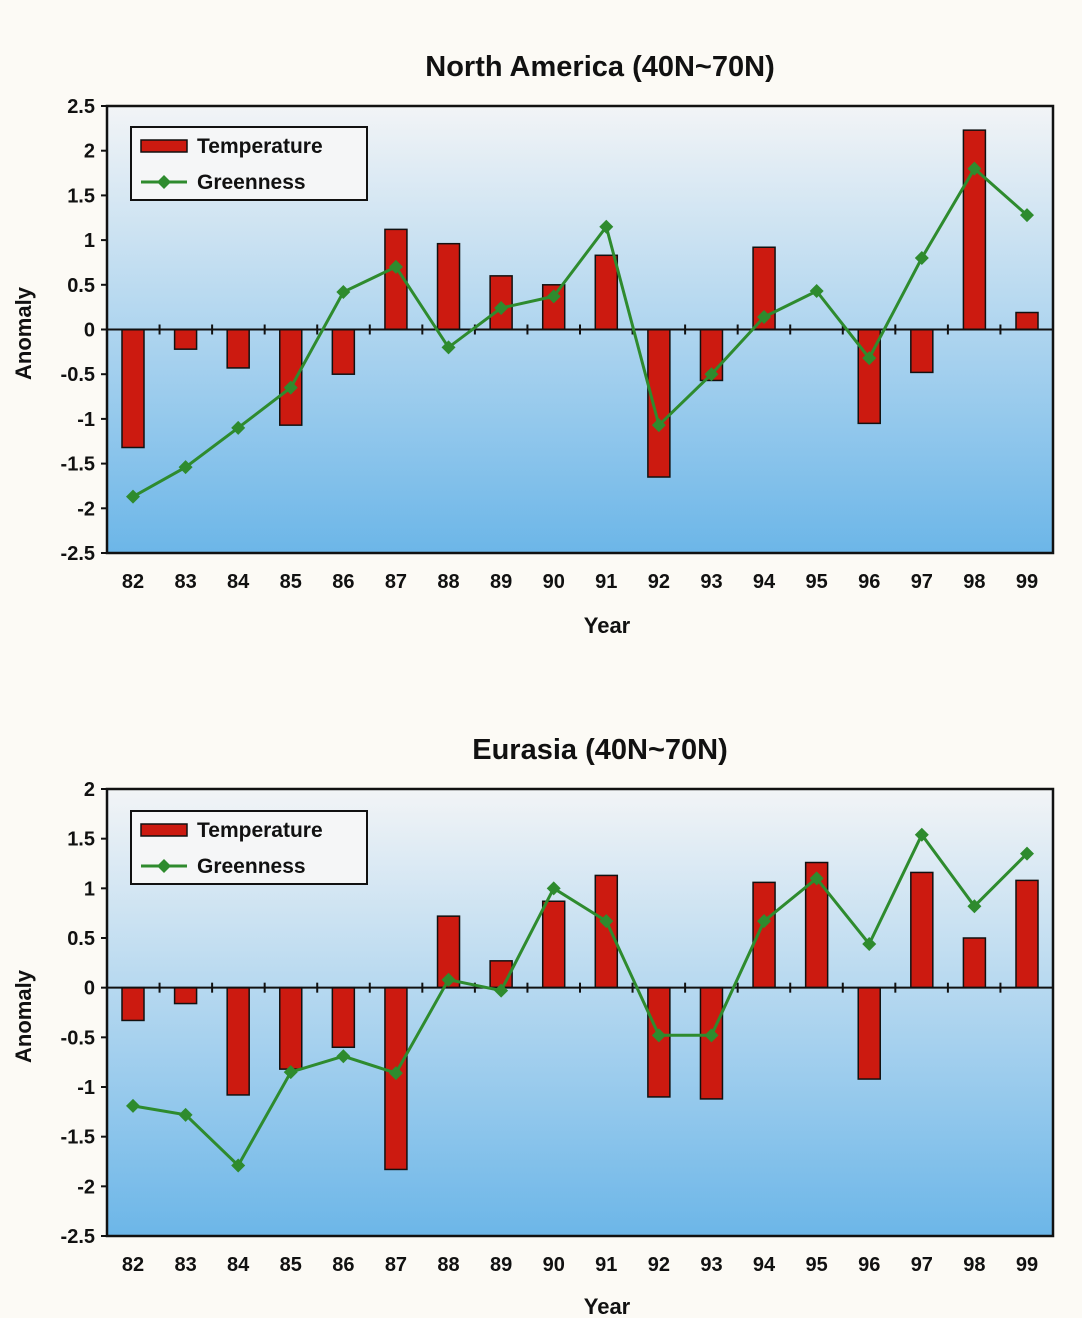 Image resolution: width=1082 pixels, height=1318 pixels. Describe the element at coordinates (343, 582) in the screenshot. I see `x-tick-label: 86` at that location.